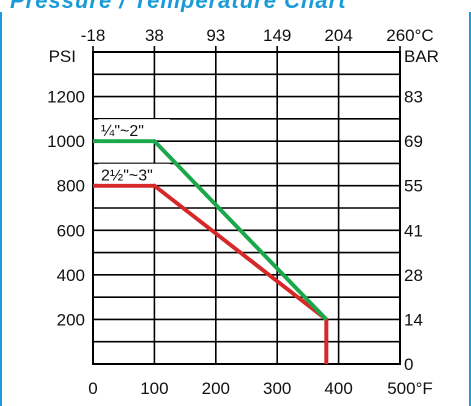  What do you see at coordinates (71, 230) in the screenshot?
I see `left-axis-tick-label: 600` at bounding box center [71, 230].